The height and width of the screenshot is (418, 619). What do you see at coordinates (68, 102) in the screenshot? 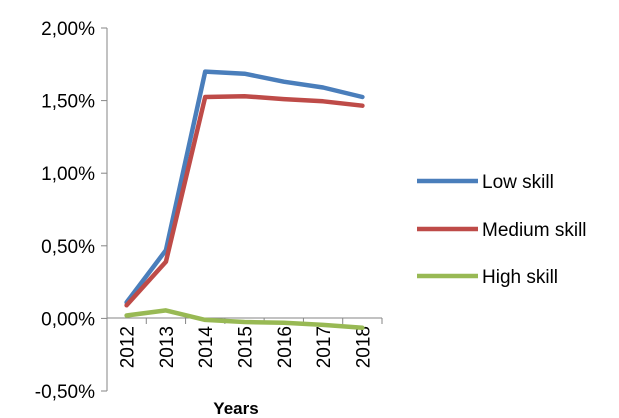
I see `y-tick-label: 1,50%` at bounding box center [68, 102].